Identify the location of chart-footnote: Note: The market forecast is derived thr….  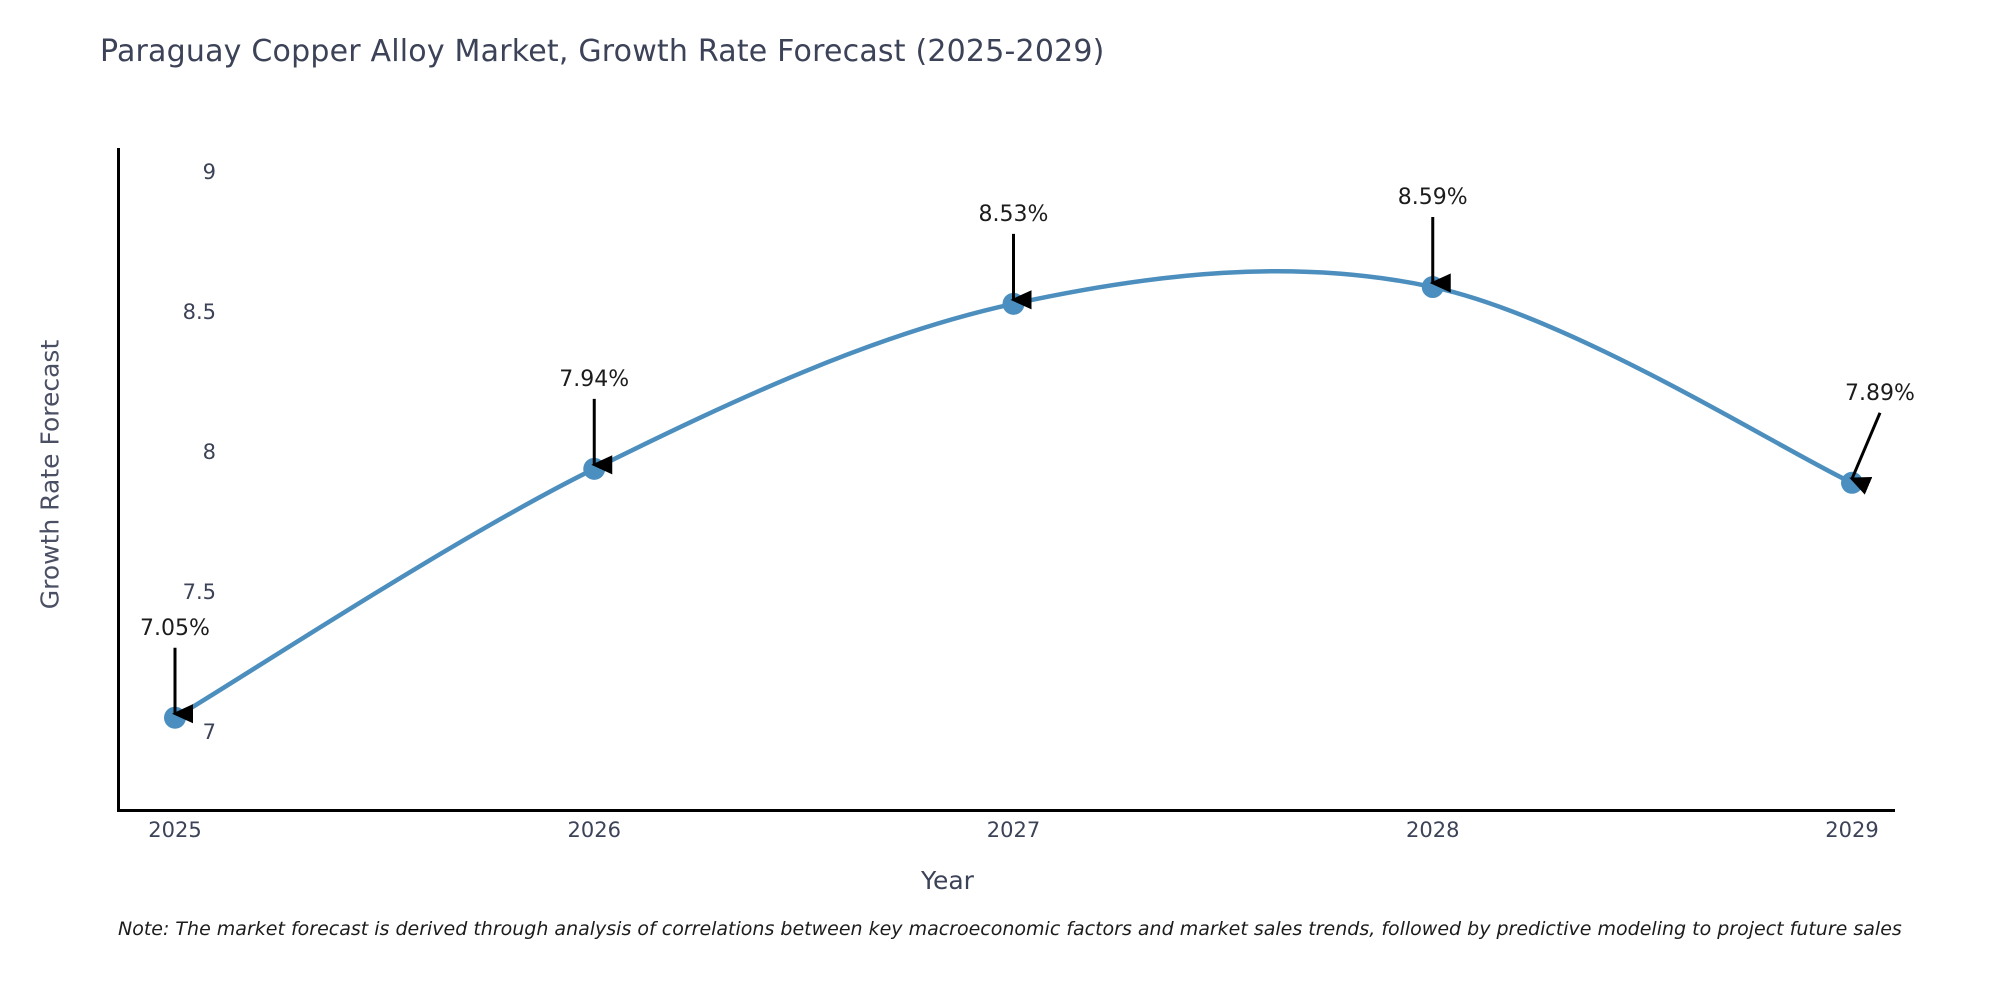
(1010, 929).